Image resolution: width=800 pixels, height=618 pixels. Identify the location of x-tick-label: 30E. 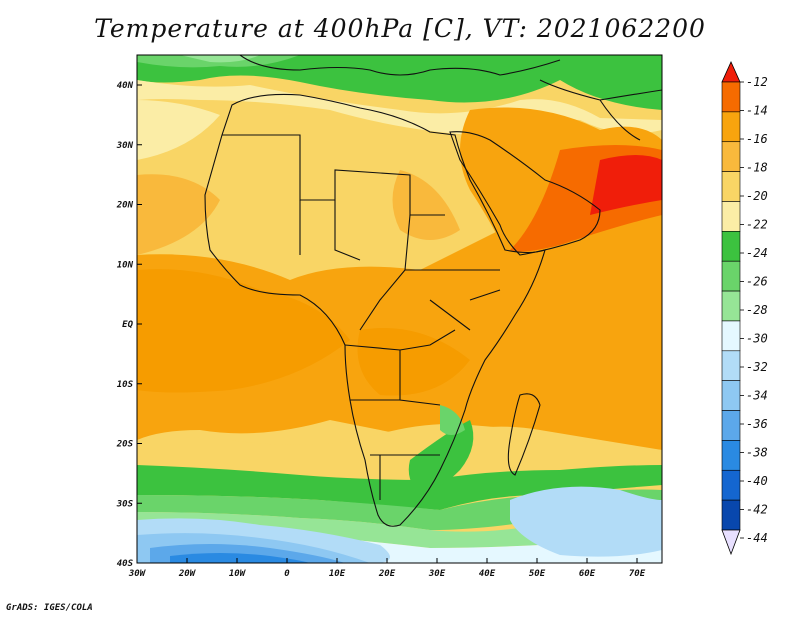
(437, 574).